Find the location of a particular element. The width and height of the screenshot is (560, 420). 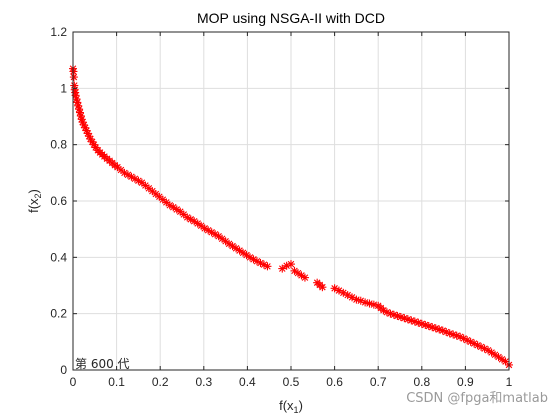

watermark: CSDN @fpga和matlab is located at coordinates (477, 398).